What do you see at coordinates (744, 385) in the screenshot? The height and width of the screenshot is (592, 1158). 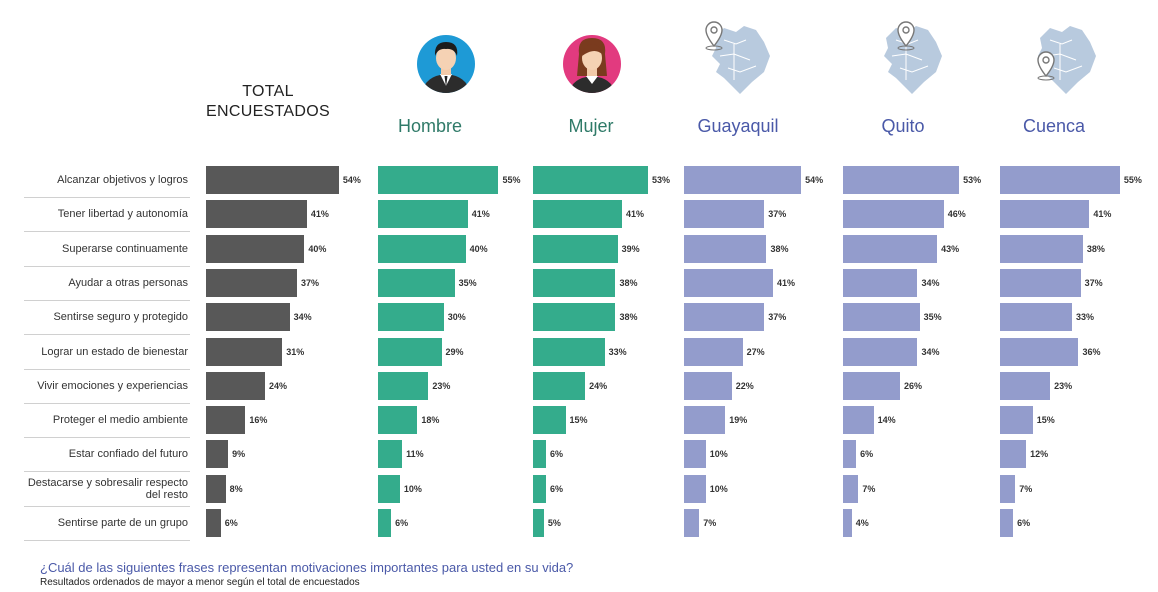 I see `data-label-guayaquil: 22%` at bounding box center [744, 385].